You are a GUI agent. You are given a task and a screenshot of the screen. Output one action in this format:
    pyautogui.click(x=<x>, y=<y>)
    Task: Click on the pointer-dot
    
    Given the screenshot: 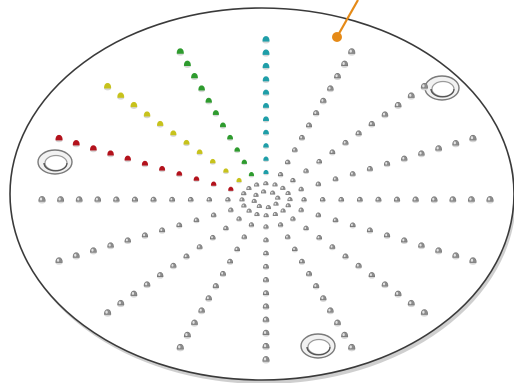 What is the action you would take?
    pyautogui.click(x=337, y=37)
    